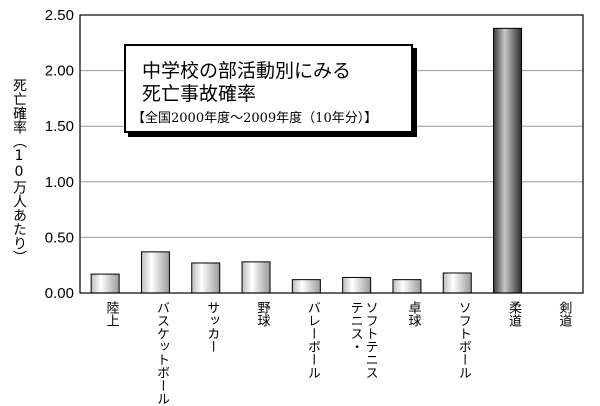  What do you see at coordinates (564, 314) in the screenshot?
I see `x-tick-label: 剣道` at bounding box center [564, 314].